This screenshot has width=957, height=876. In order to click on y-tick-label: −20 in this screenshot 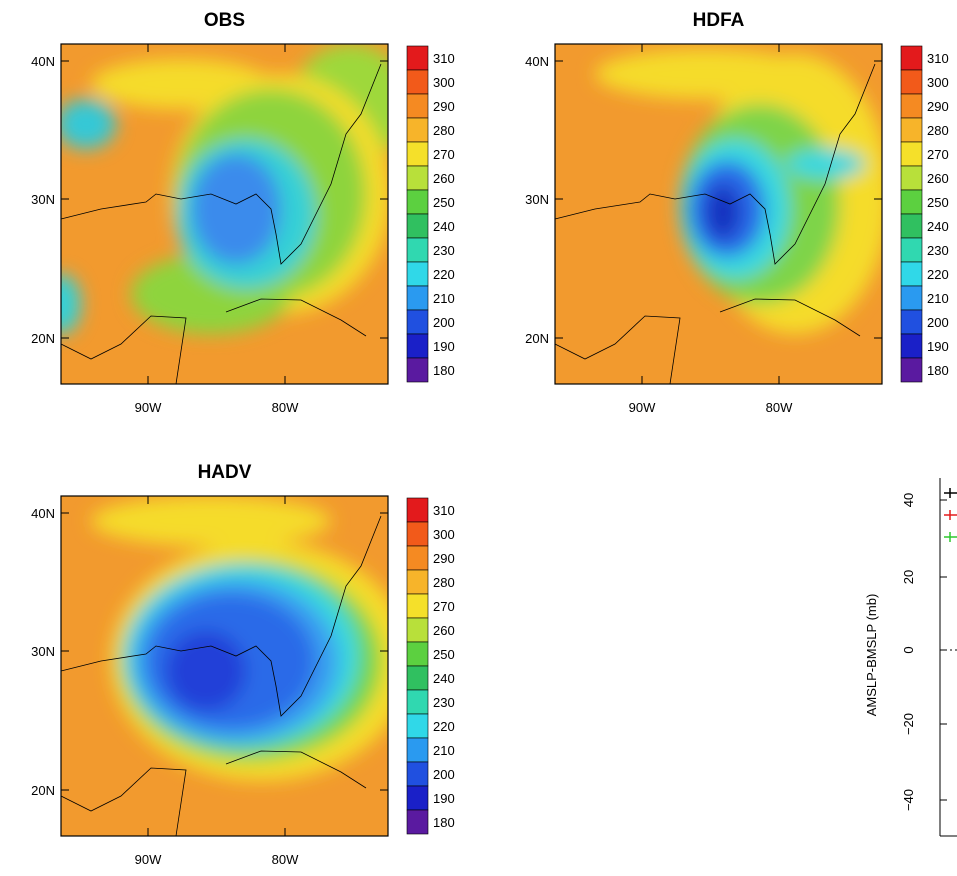, I will do `click(908, 724)`.